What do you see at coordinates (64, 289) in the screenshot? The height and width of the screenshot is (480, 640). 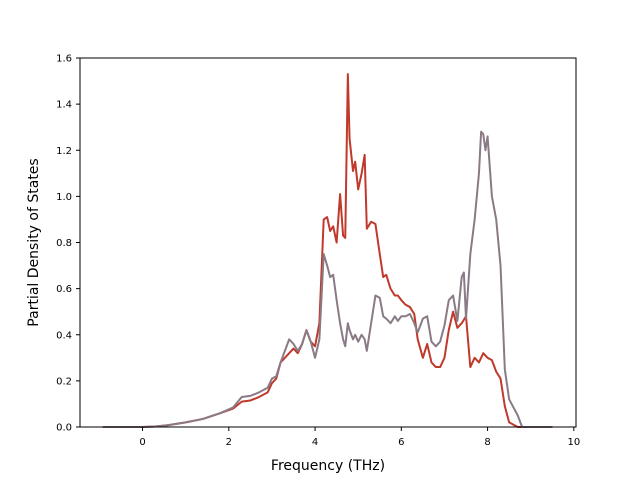 I see `y-tick-label: 0.6` at bounding box center [64, 289].